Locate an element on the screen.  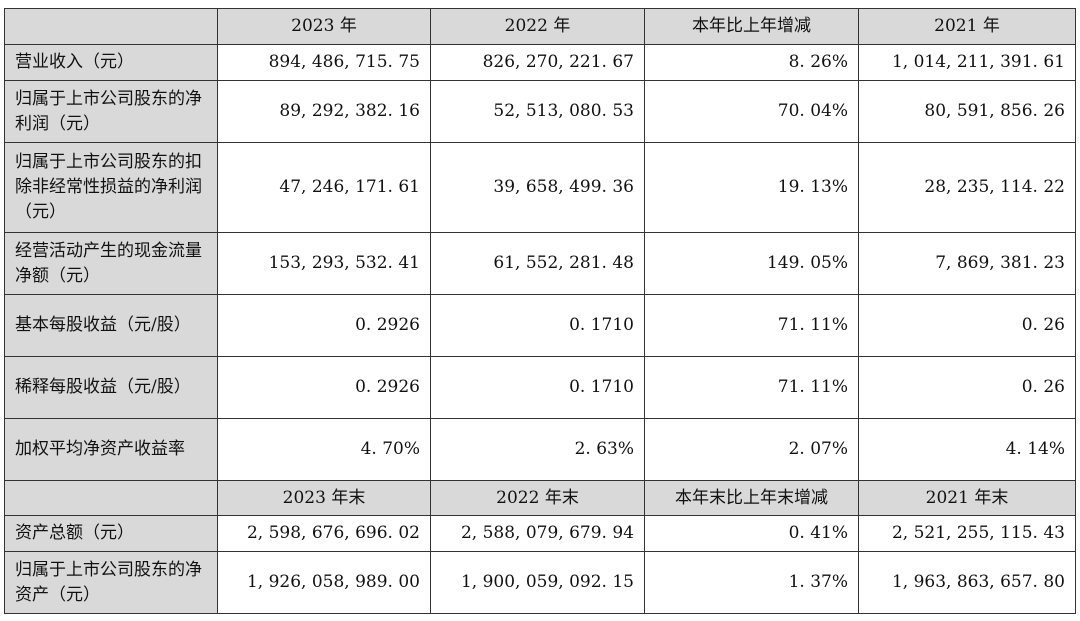
row-label: 资产总额（元） is located at coordinates (111, 533).